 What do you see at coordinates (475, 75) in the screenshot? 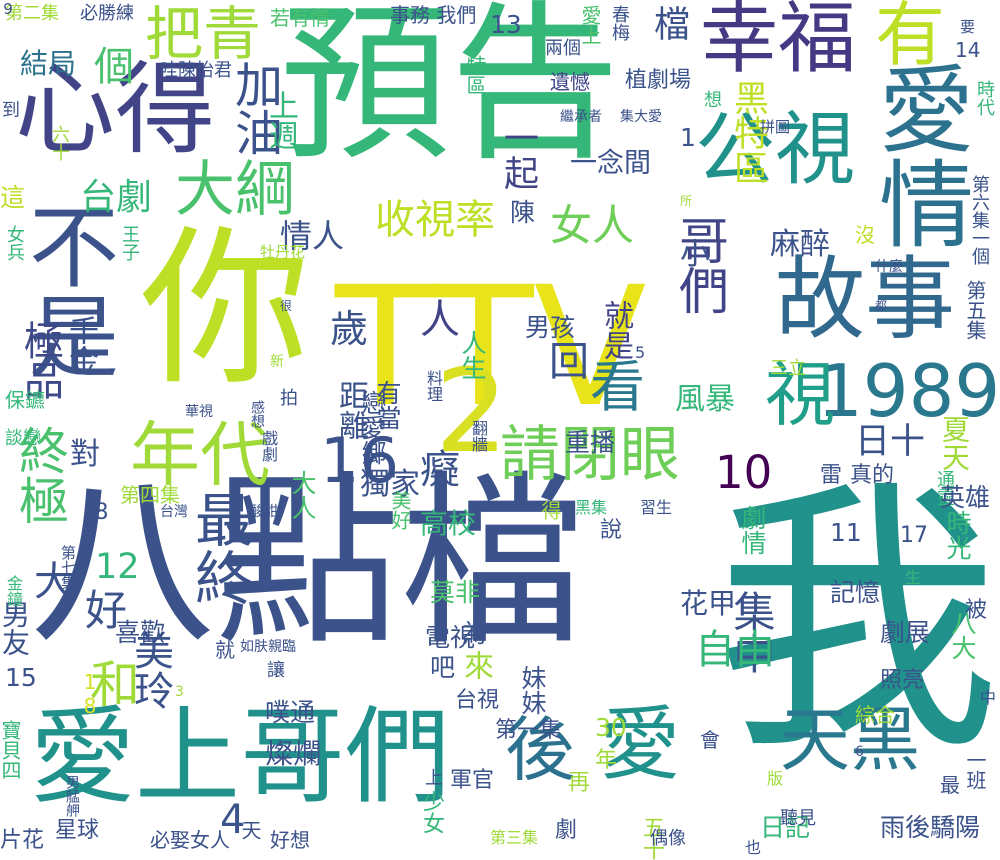
I see `cloud-word: 特區` at bounding box center [475, 75].